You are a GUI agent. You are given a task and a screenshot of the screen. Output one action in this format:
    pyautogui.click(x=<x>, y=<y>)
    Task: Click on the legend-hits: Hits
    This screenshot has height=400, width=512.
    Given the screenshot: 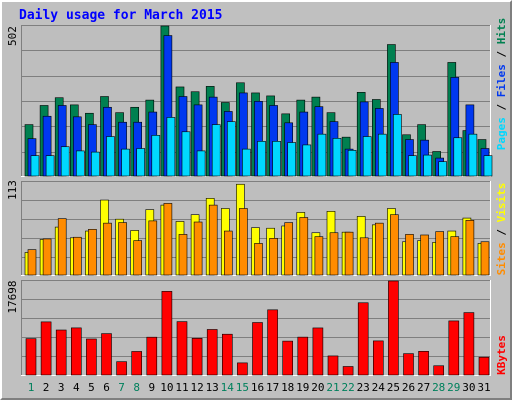 What is the action you would take?
    pyautogui.click(x=501, y=31)
    